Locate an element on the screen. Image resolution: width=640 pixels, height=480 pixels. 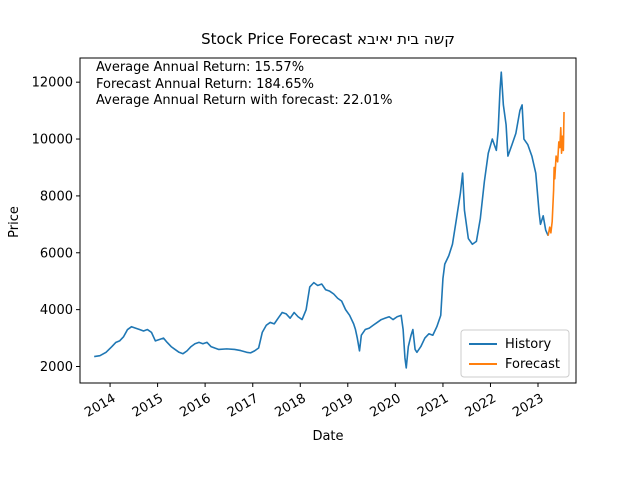
y-axis-label: Price is located at coordinates (14, 222).